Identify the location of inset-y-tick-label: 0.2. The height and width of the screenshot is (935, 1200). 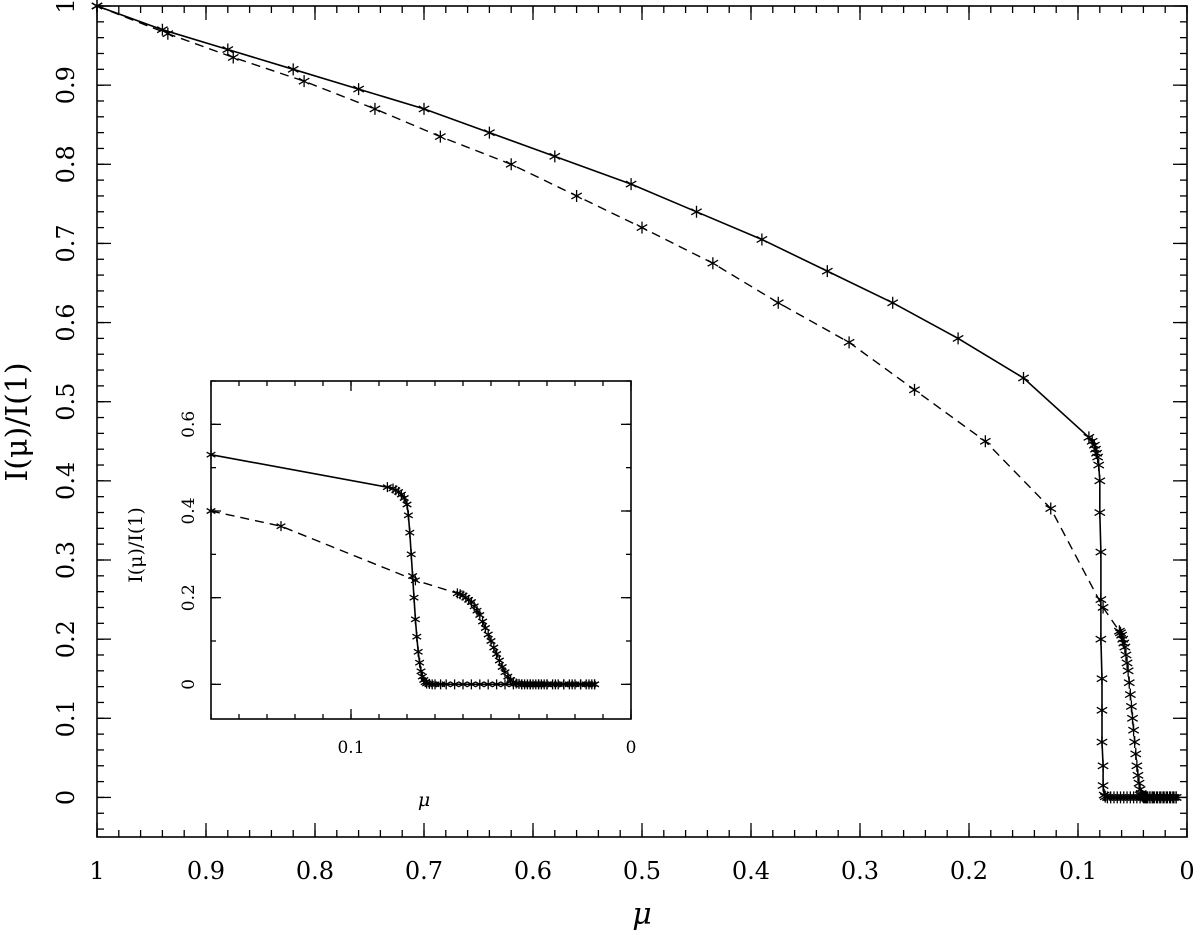
(189, 597).